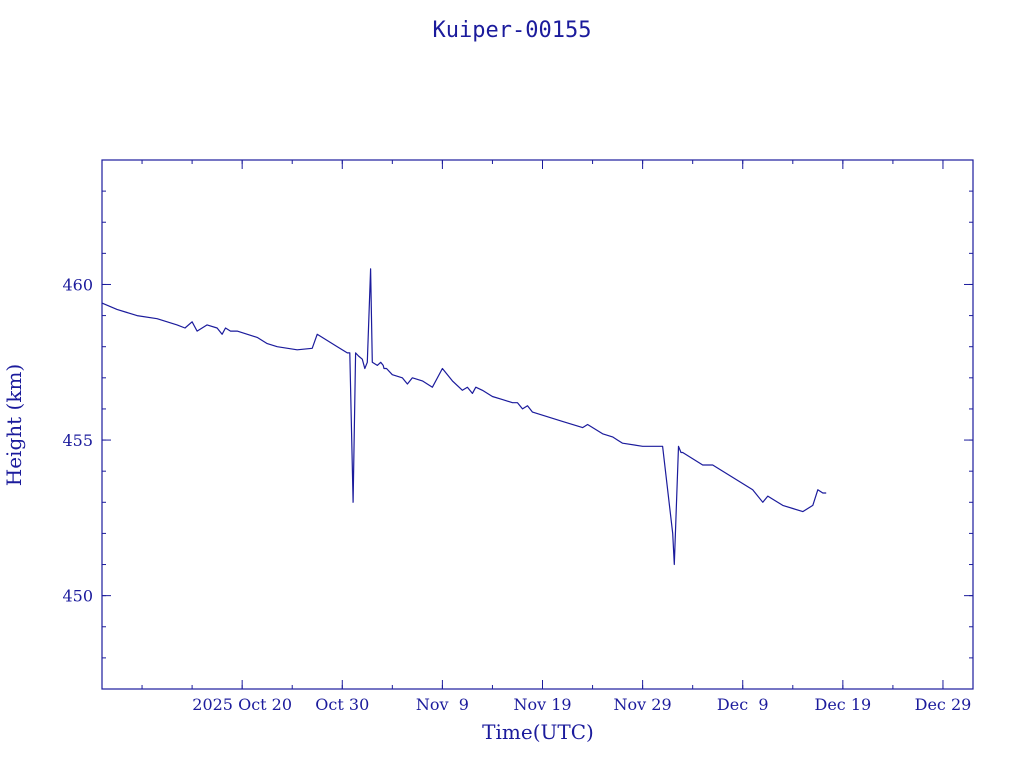  I want to click on x-tick-label: Dec 29, so click(943, 704).